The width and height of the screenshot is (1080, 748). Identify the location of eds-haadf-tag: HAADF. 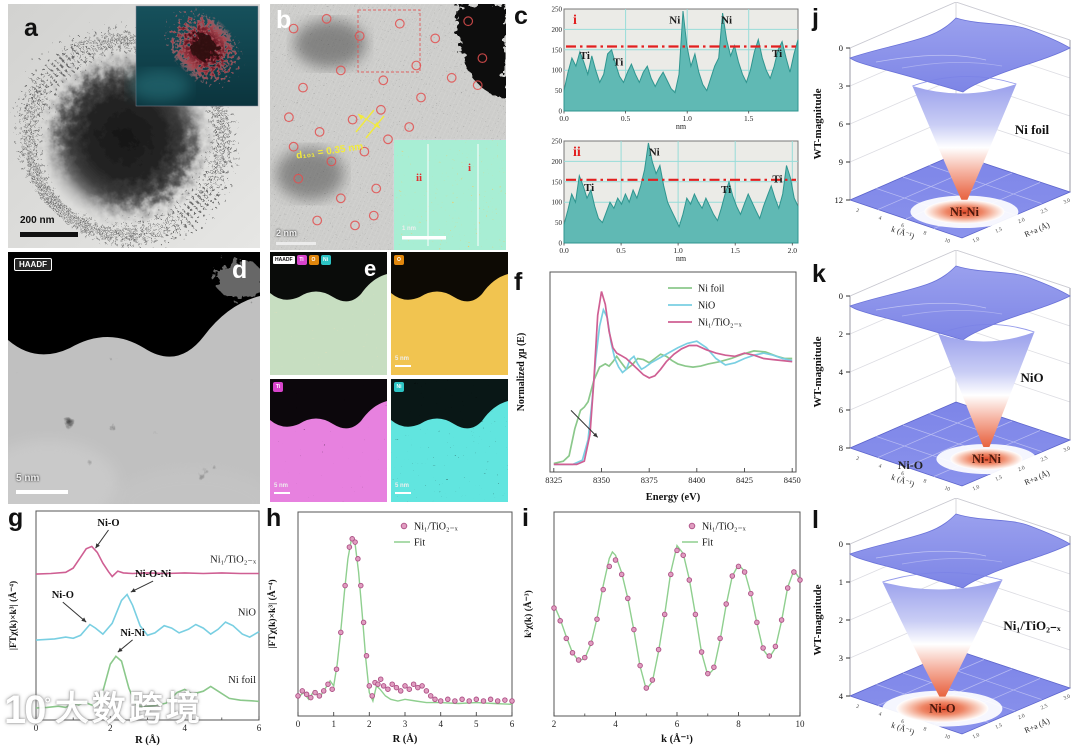
(284, 260).